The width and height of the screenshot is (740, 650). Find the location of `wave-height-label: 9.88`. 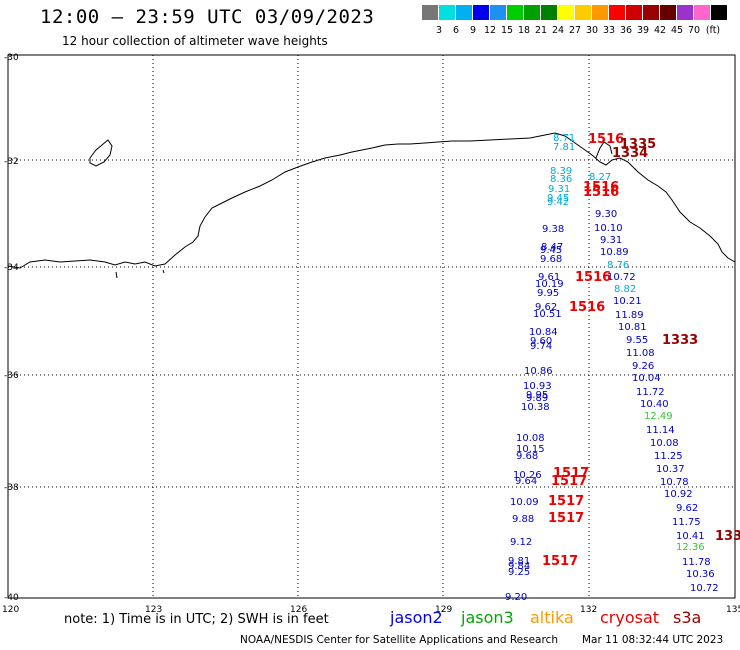

wave-height-label: 9.88 is located at coordinates (523, 519).